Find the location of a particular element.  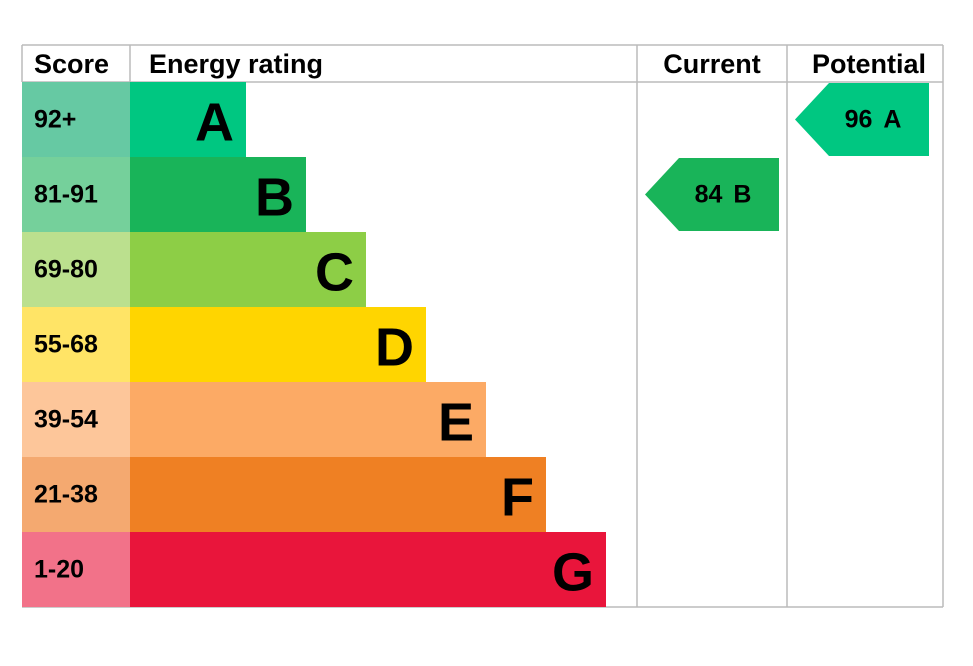

band-letter: G is located at coordinates (573, 573).